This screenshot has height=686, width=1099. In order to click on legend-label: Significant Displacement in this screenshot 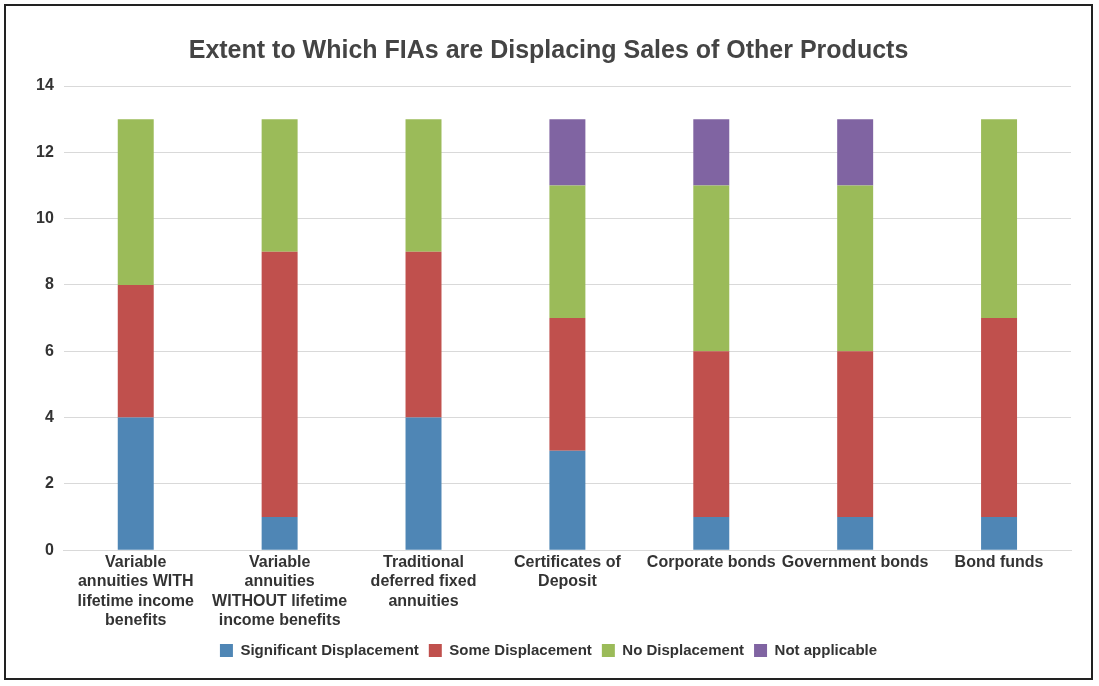, I will do `click(329, 649)`.